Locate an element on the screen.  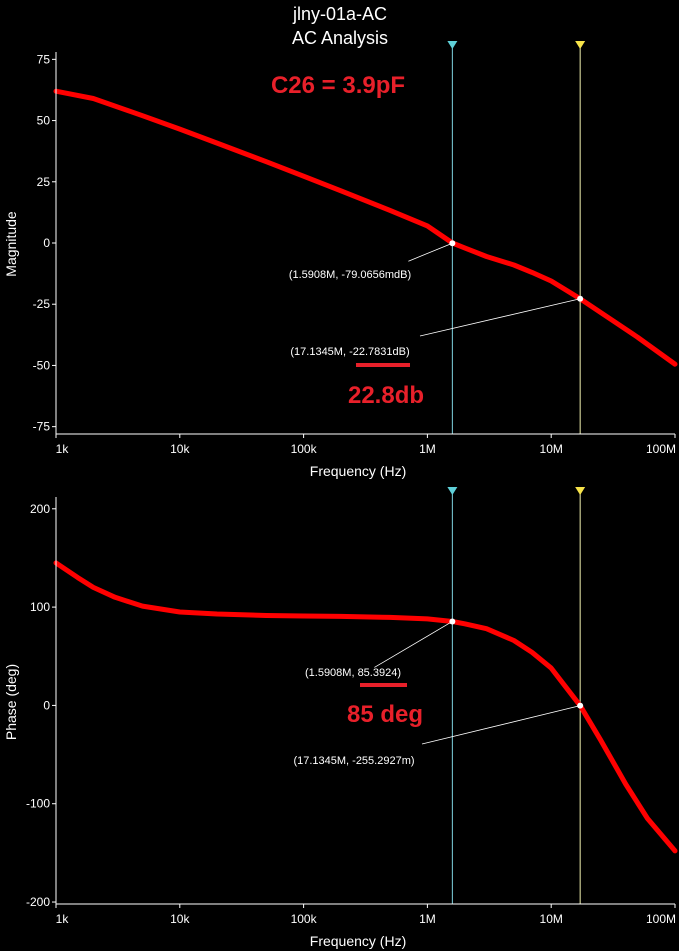
phase-cursor-1-readout: (1.5908M, 85.3924) is located at coordinates (353, 673).